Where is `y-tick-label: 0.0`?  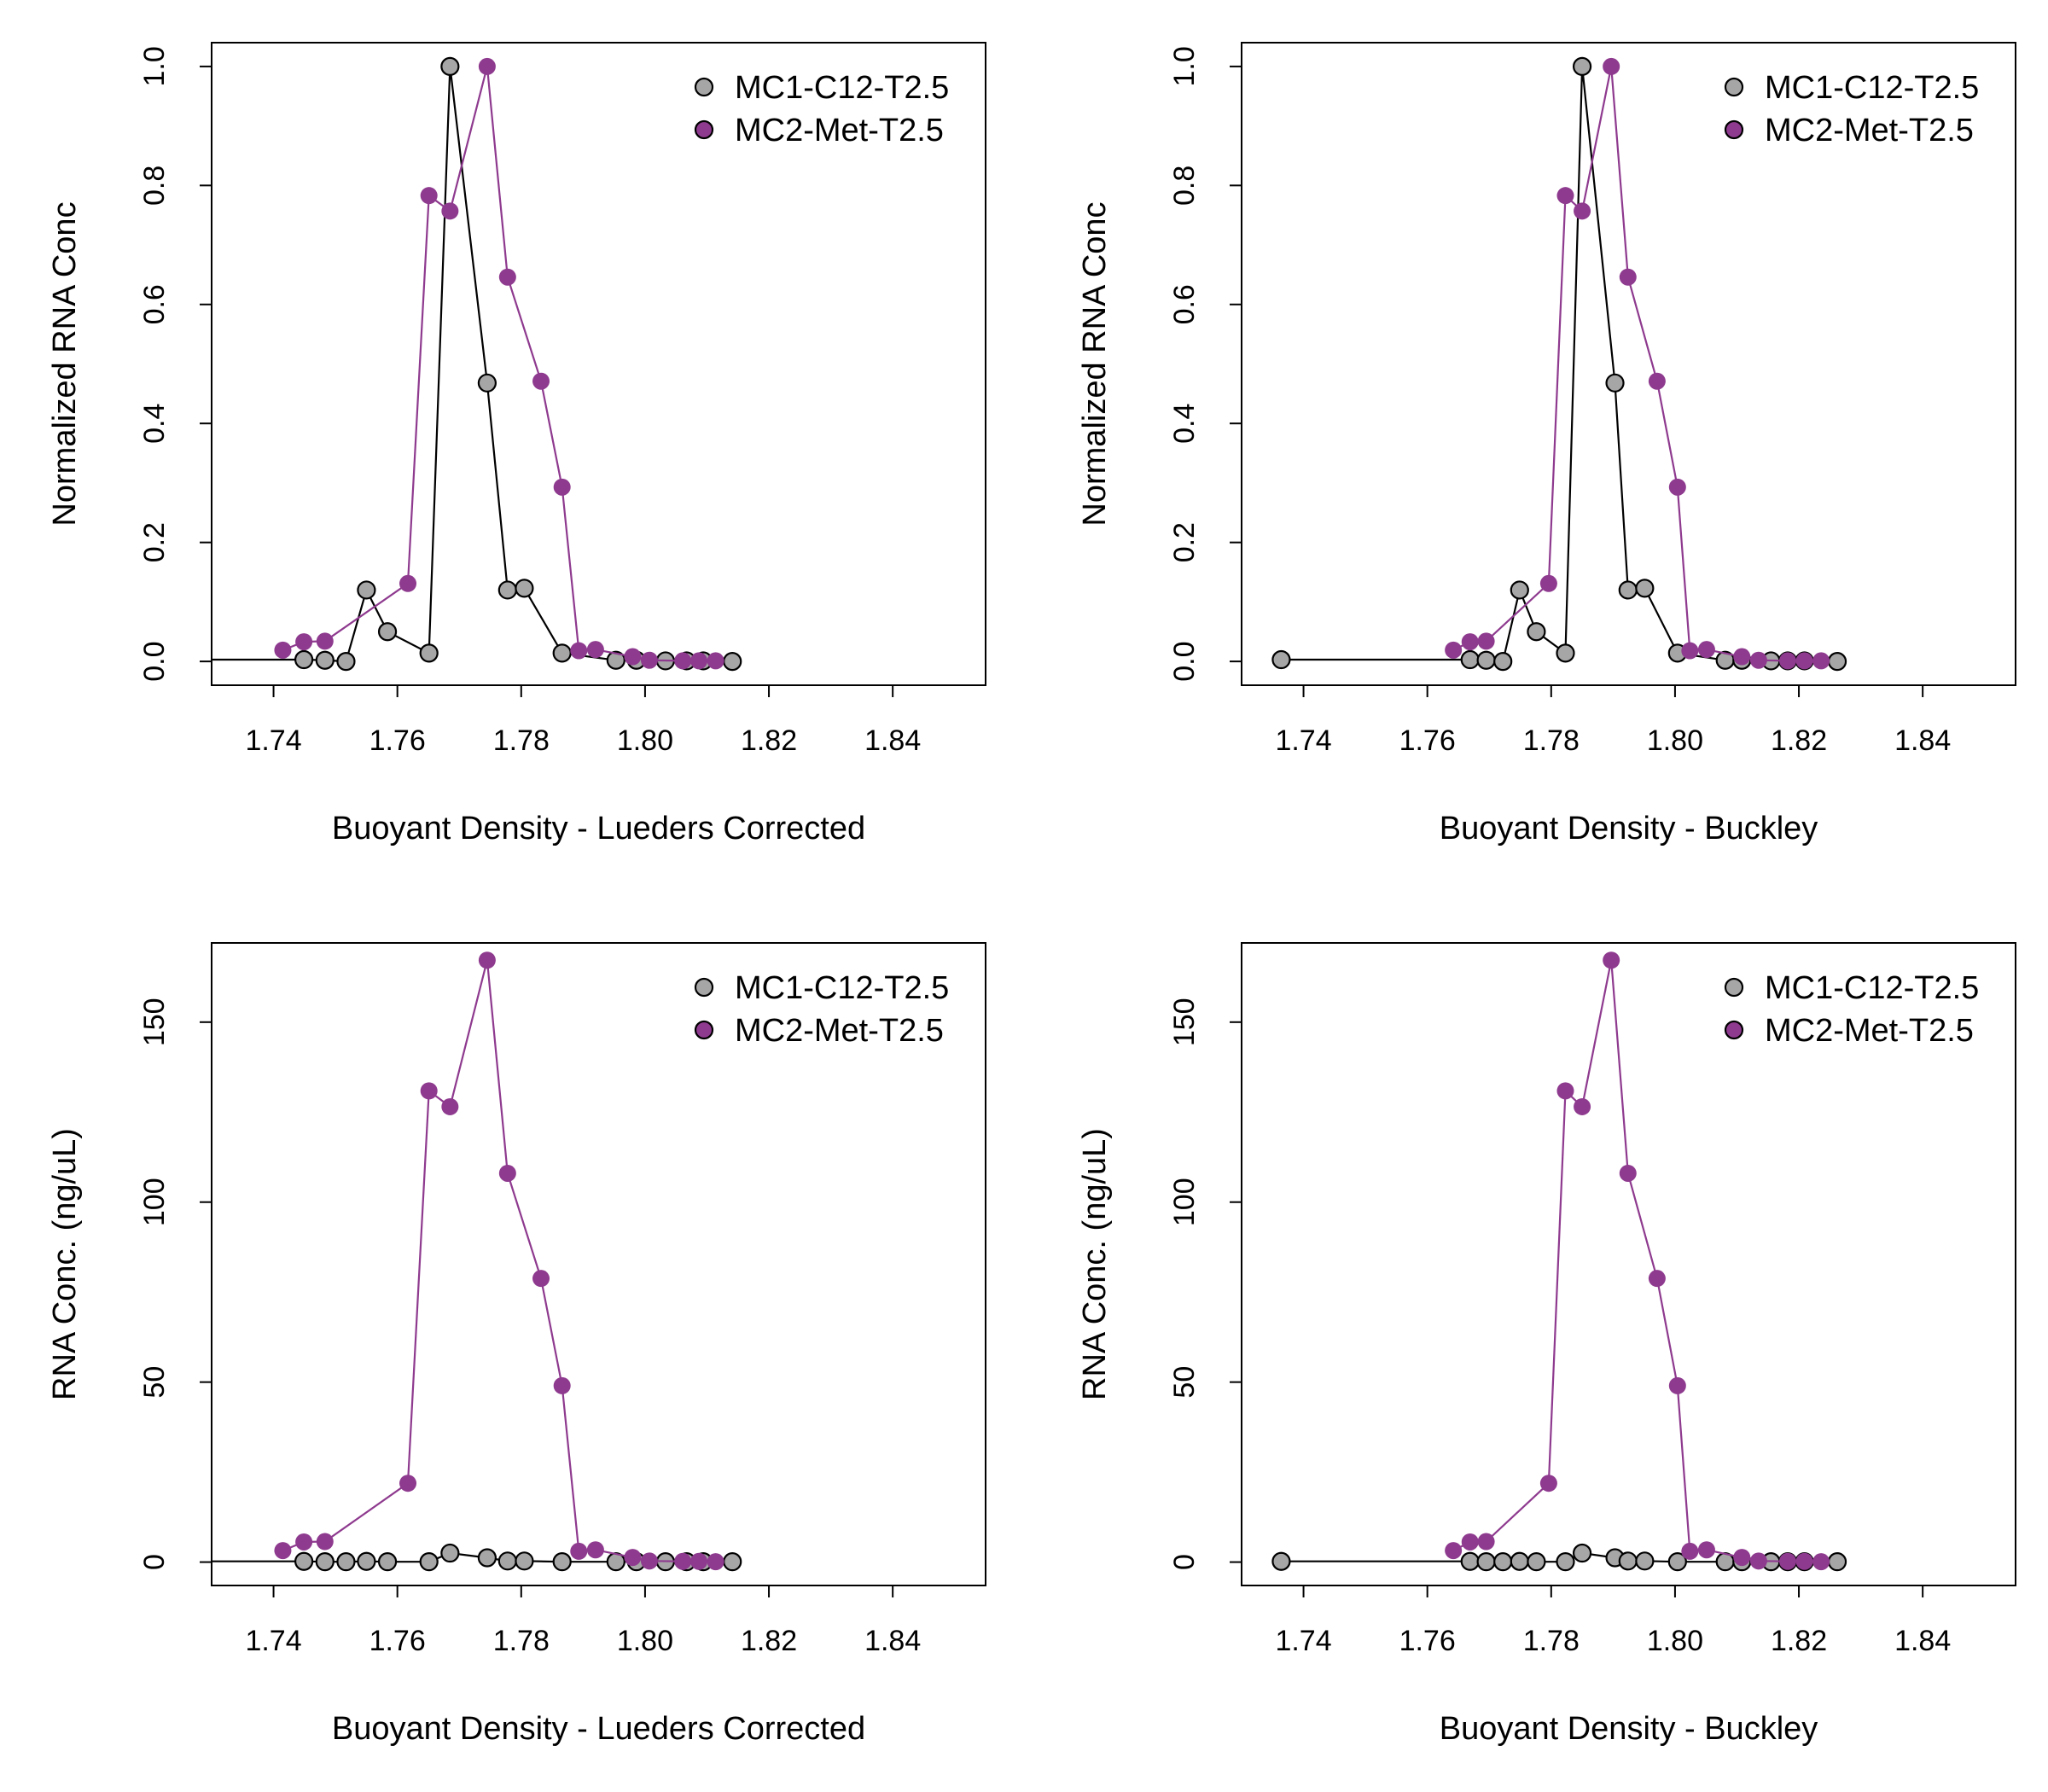
y-tick-label: 0.0 is located at coordinates (154, 661).